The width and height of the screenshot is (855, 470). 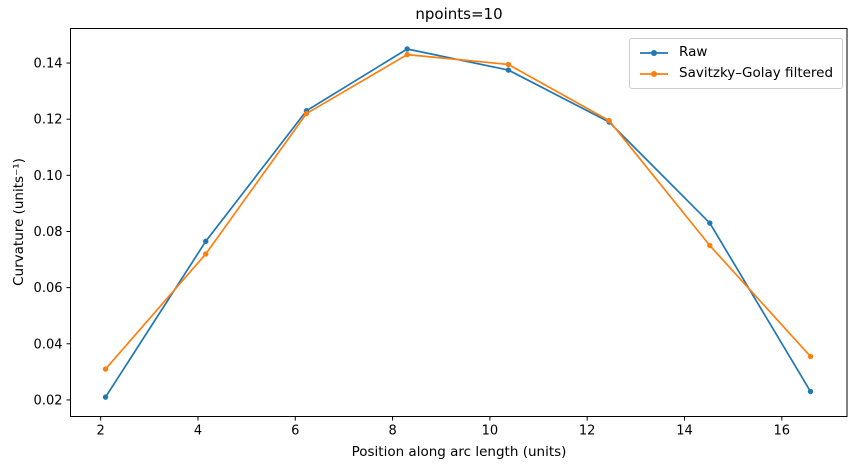 I want to click on y-tick-label: 0.06, so click(x=48, y=288).